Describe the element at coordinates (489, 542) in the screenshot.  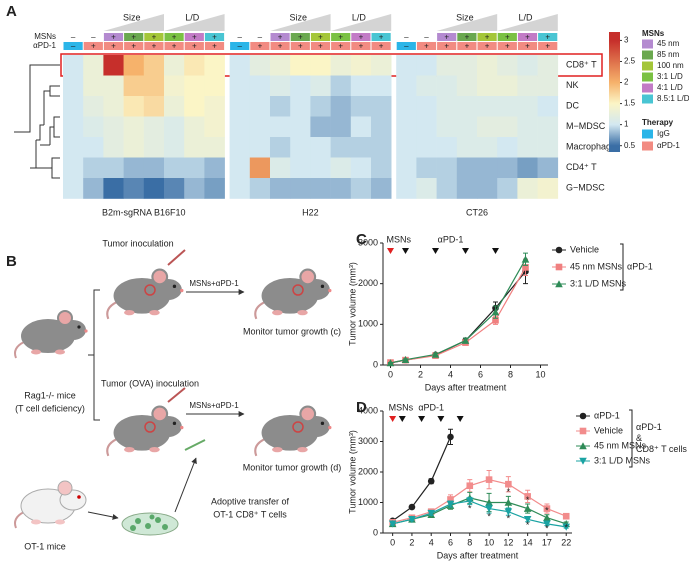
I see `x-tick-label: 10` at that location.